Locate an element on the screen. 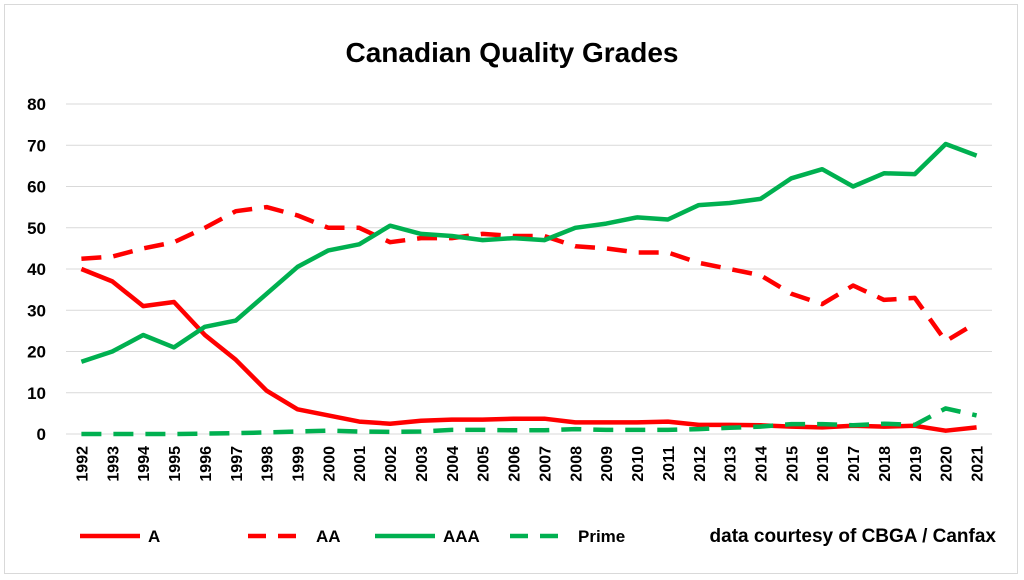 The height and width of the screenshot is (580, 1024). x-tick-2016: 2016 is located at coordinates (823, 464).